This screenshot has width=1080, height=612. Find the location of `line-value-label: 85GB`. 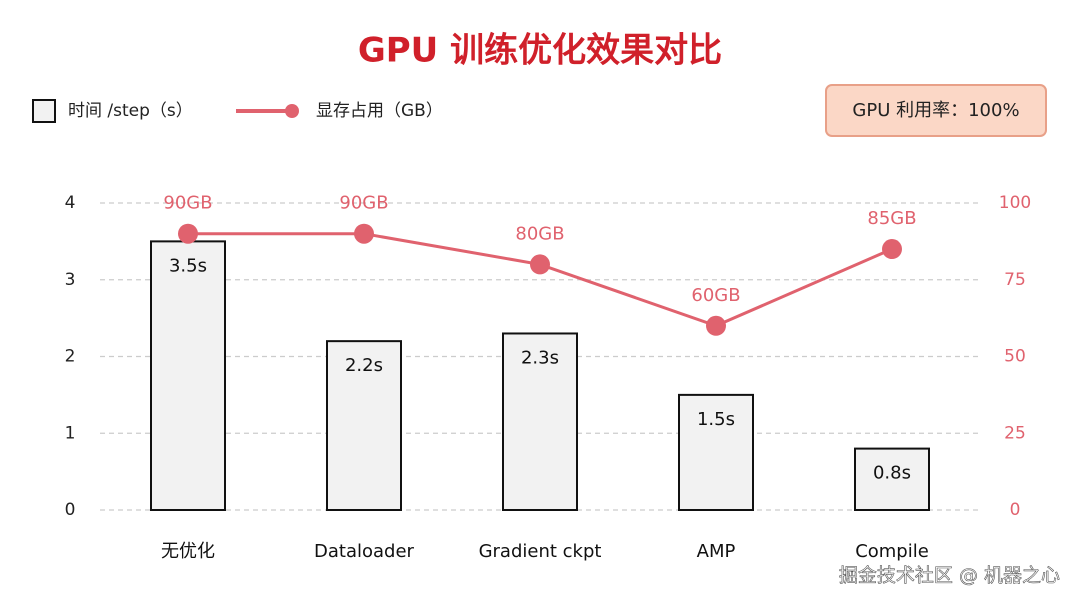

line-value-label: 85GB is located at coordinates (891, 218).